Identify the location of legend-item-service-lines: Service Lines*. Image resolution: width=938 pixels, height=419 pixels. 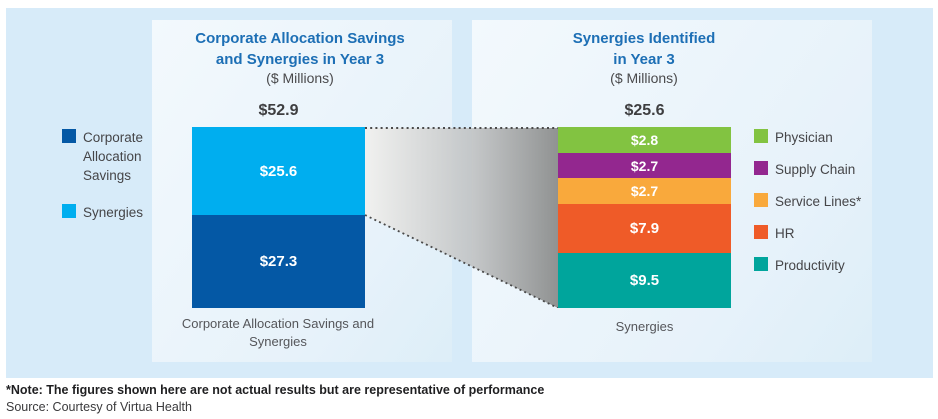
(839, 200).